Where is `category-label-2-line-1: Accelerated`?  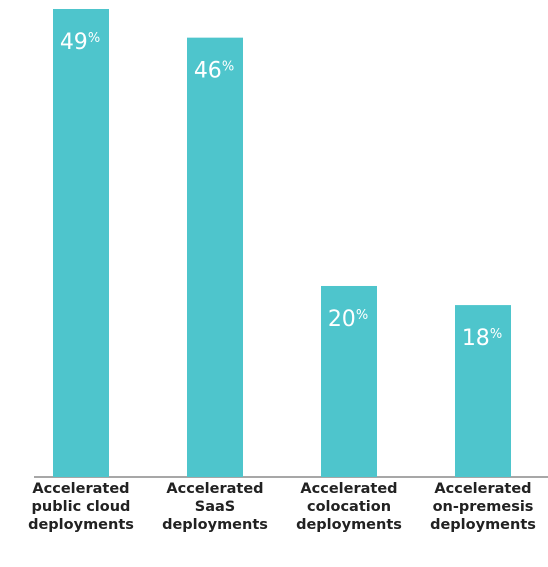 category-label-2-line-1: Accelerated is located at coordinates (215, 489).